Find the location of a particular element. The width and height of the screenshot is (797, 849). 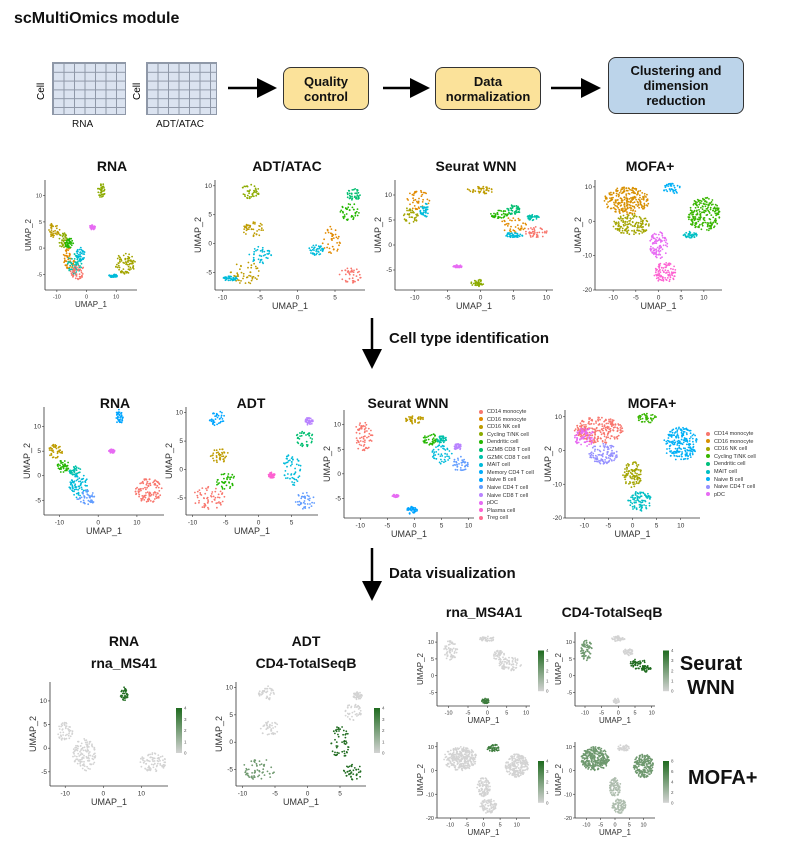

legend-item: GZMK CD8 T cell is located at coordinates (506, 459).